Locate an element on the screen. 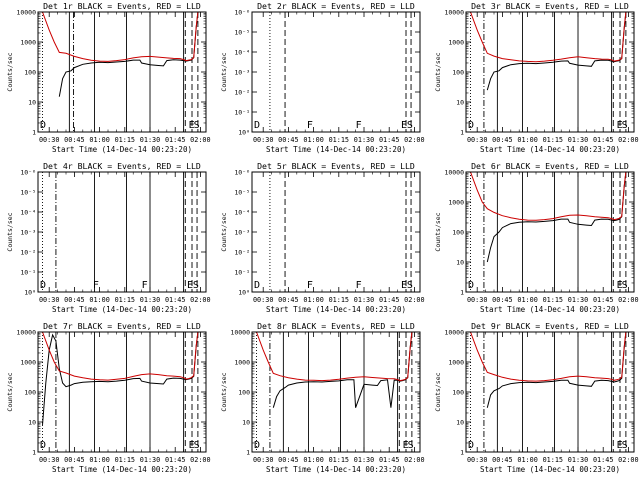 The width and height of the screenshot is (640, 480). panel-title: Det 6r BLACK = Events, RED = LLD is located at coordinates (550, 166).